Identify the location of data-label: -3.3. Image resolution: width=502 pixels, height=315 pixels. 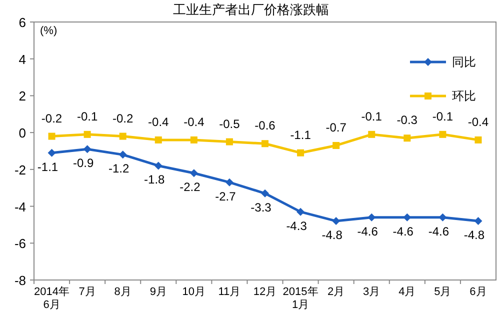
(261, 207).